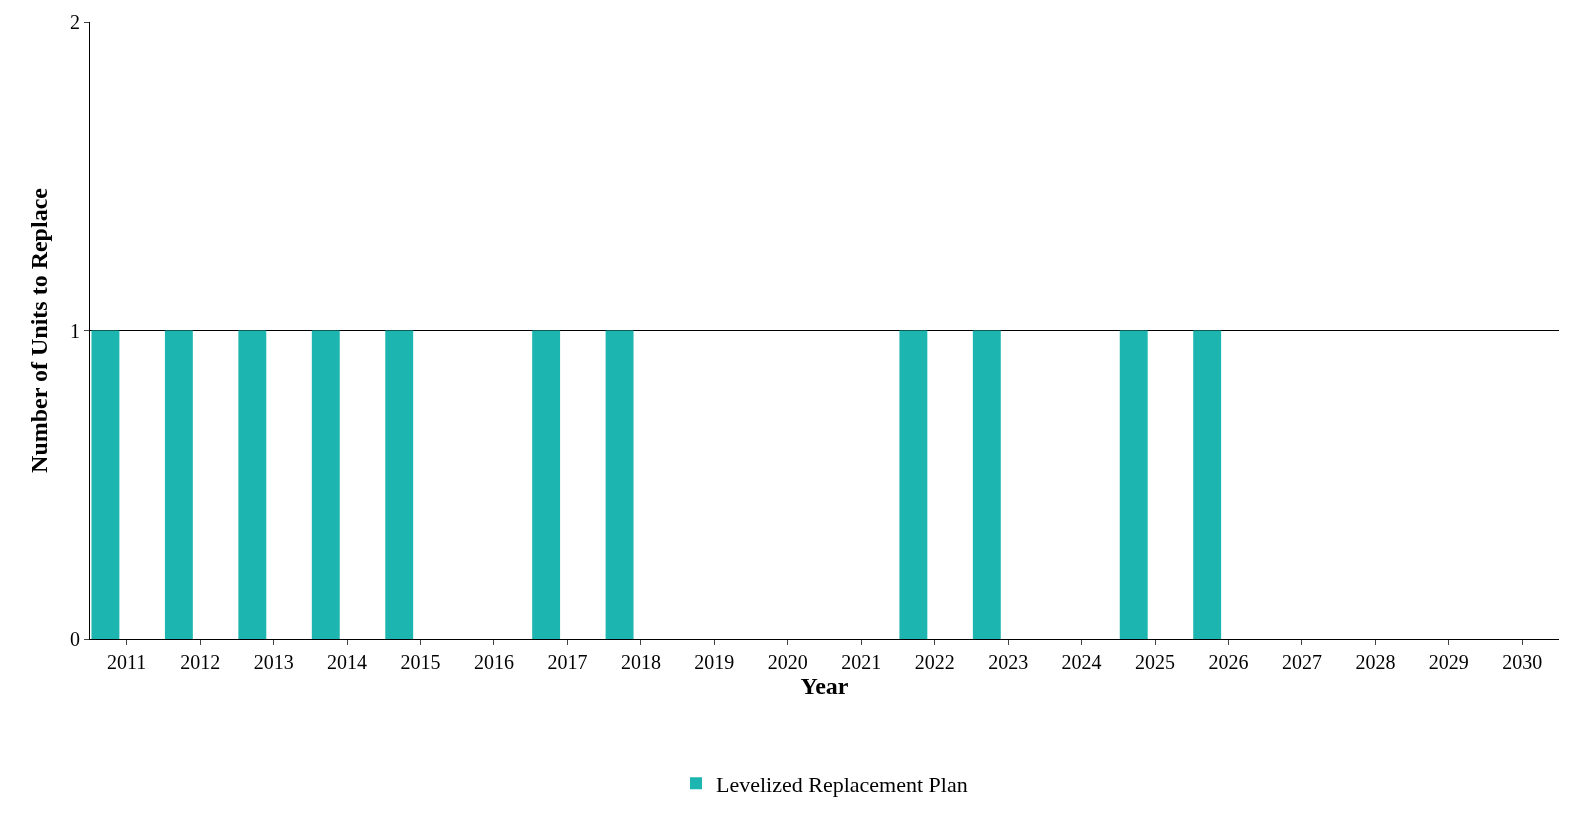  Describe the element at coordinates (824, 686) in the screenshot. I see `x-axis-title: Year` at that location.